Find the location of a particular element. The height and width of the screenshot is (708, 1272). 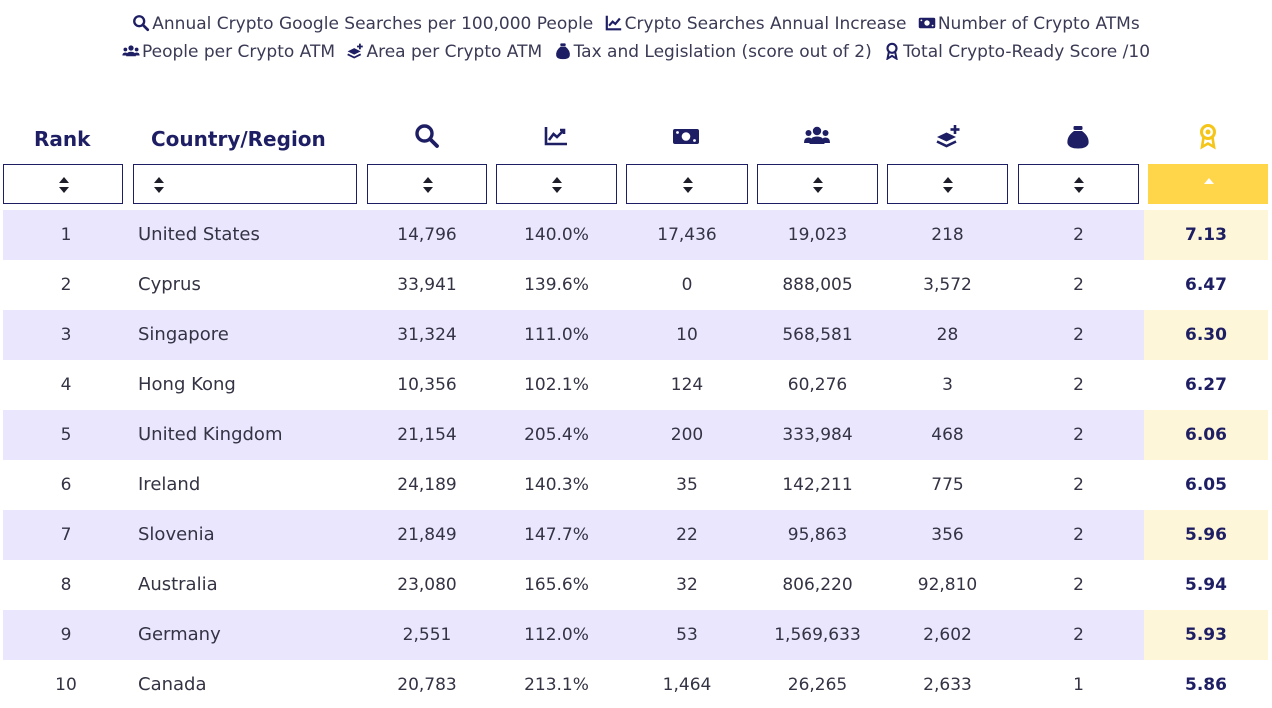

cell-atms: 17,436 is located at coordinates (687, 235).